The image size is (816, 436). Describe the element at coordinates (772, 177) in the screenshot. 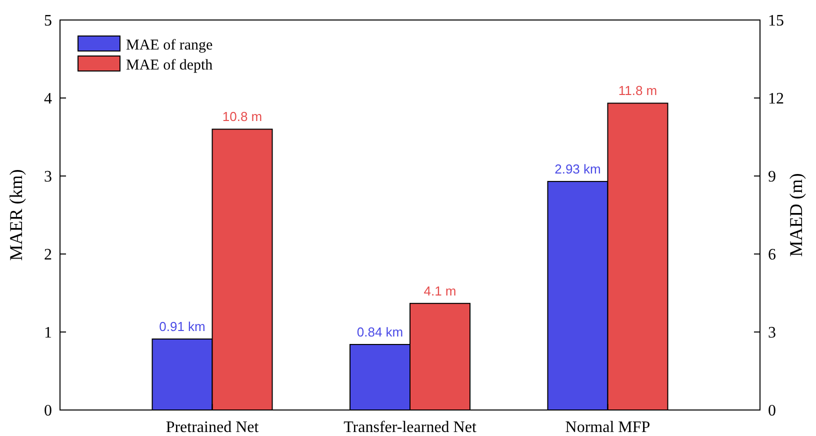

I see `y2-tick-label: 9` at that location.